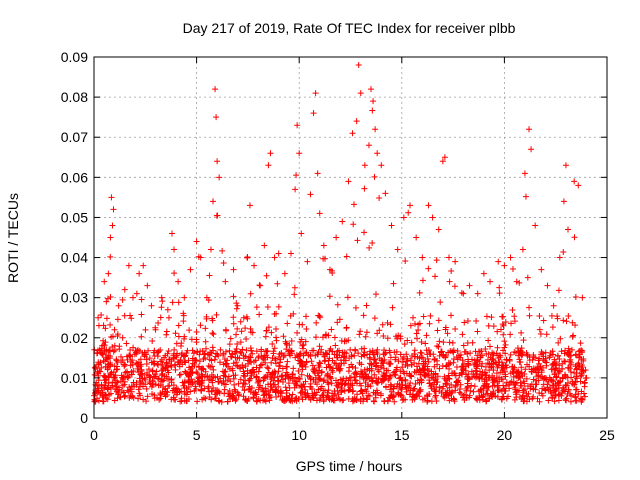 The image size is (640, 480). Describe the element at coordinates (13, 238) in the screenshot. I see `y-axis-label: ROTI / TECUs` at that location.